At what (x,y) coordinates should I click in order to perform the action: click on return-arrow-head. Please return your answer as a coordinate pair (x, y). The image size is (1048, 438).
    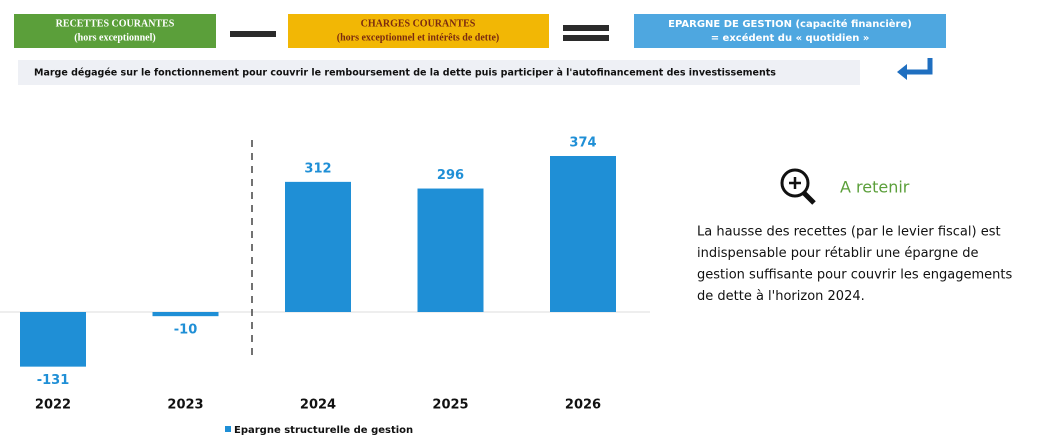
    Looking at the image, I should click on (902, 72).